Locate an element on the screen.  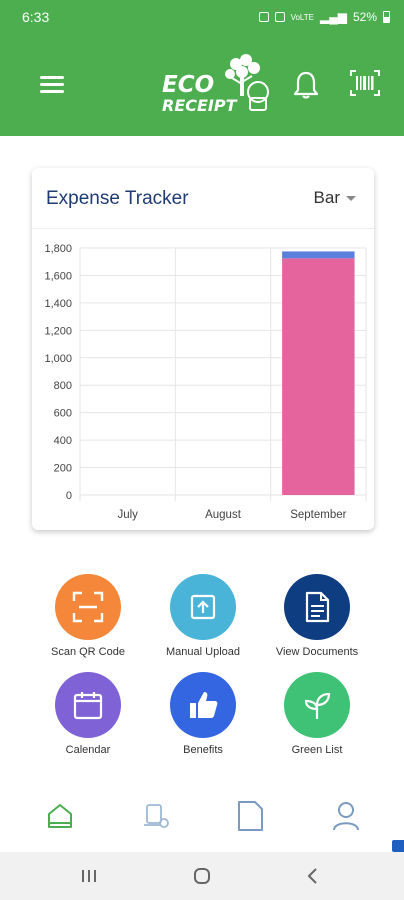
x-tick-label: August is located at coordinates (223, 515).